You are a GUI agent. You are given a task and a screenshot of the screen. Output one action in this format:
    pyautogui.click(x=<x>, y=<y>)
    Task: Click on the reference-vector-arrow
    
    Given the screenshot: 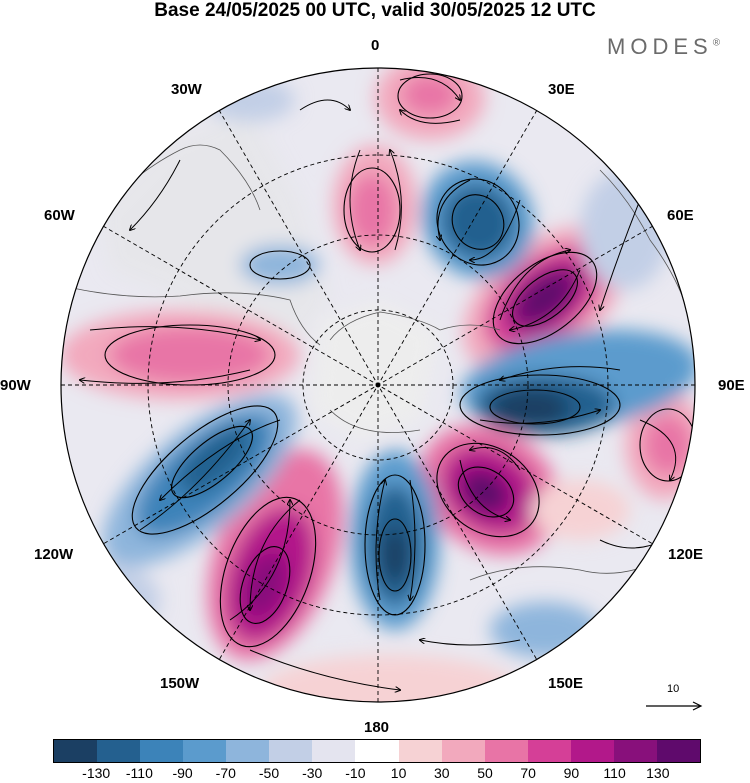 What is the action you would take?
    pyautogui.click(x=674, y=706)
    